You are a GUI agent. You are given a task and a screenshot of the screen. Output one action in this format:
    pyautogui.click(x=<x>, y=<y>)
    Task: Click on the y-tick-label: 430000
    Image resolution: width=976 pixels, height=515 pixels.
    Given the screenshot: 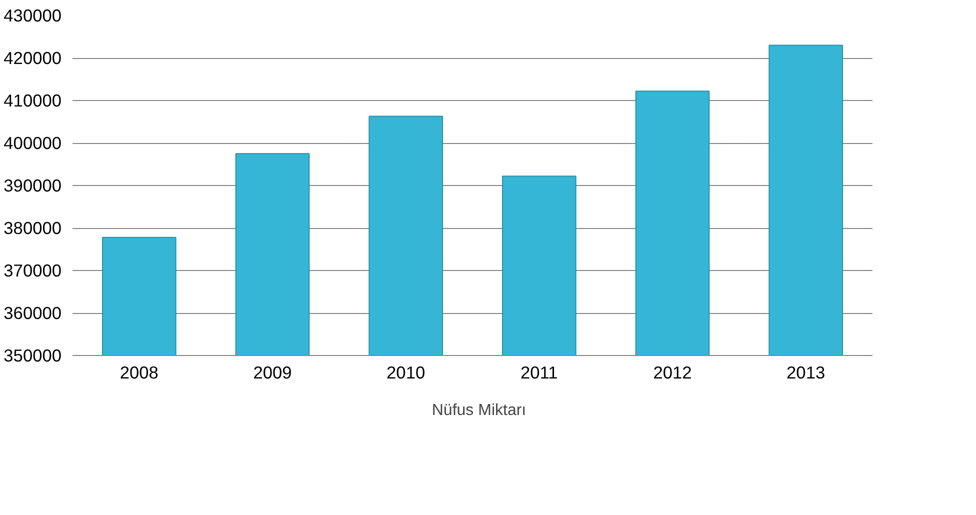 What is the action you would take?
    pyautogui.click(x=33, y=16)
    